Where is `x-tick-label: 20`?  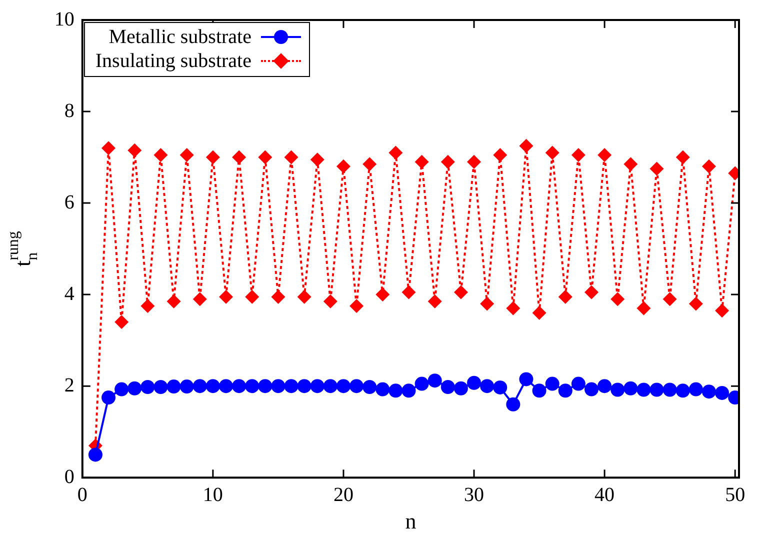 x-tick-label: 20 is located at coordinates (343, 495).